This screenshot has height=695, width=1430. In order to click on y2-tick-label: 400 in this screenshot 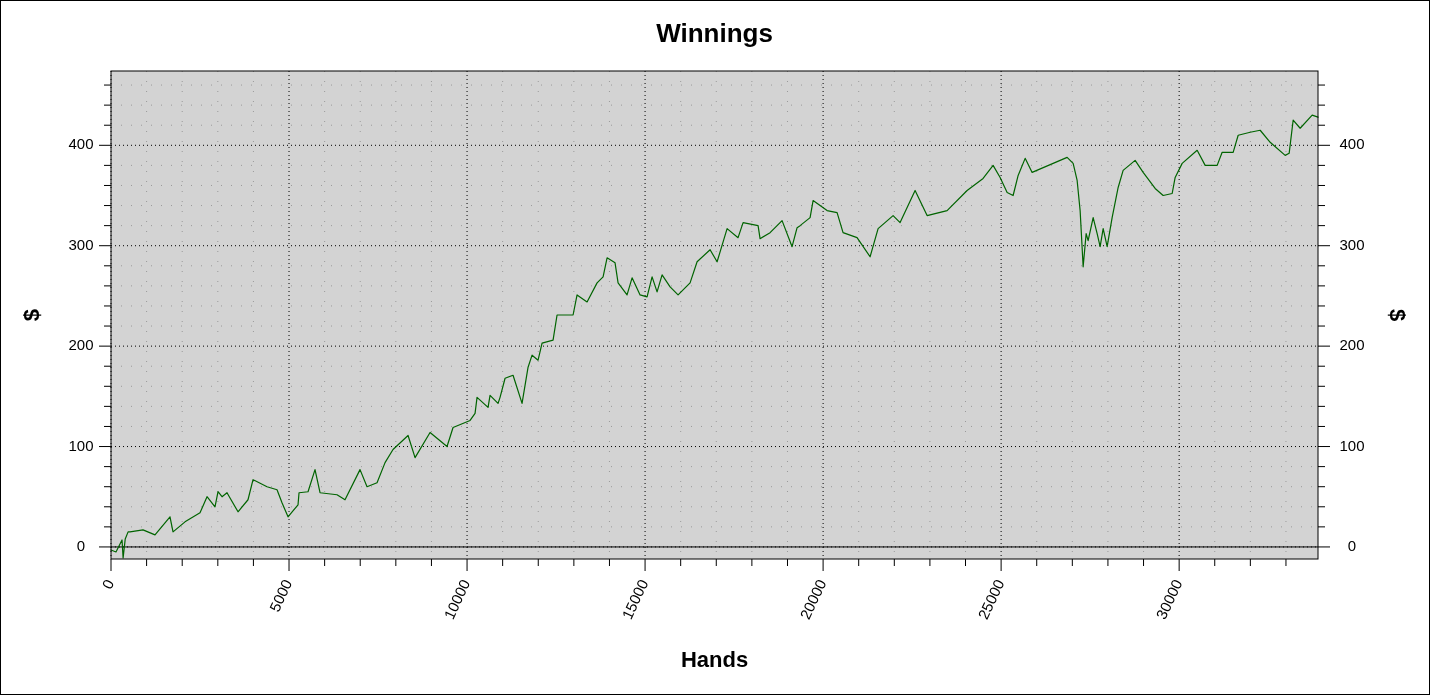, I will do `click(1352, 144)`.